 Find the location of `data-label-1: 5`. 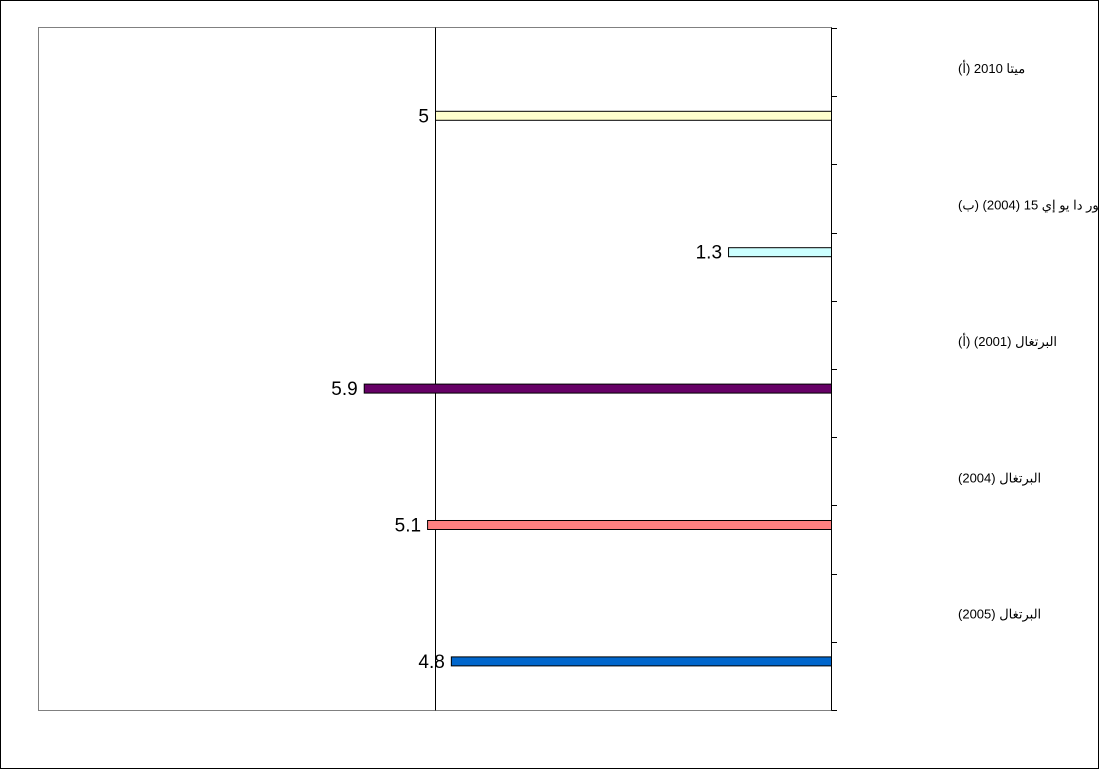

data-label-1: 5 is located at coordinates (423, 116).